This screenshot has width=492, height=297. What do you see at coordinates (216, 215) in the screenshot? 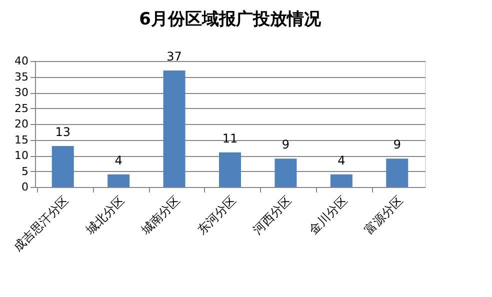
I see `x-tick-label: 东河分区` at bounding box center [216, 215].